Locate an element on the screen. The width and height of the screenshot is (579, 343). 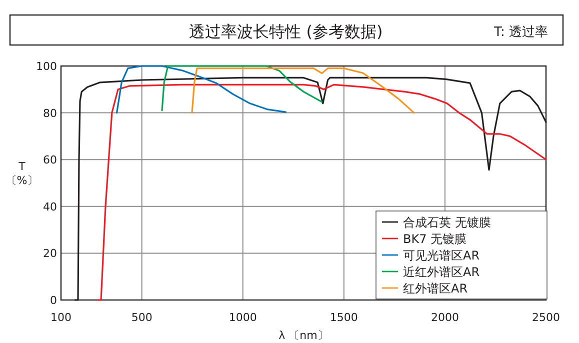
y-tick-label: 80 is located at coordinates (50, 113).